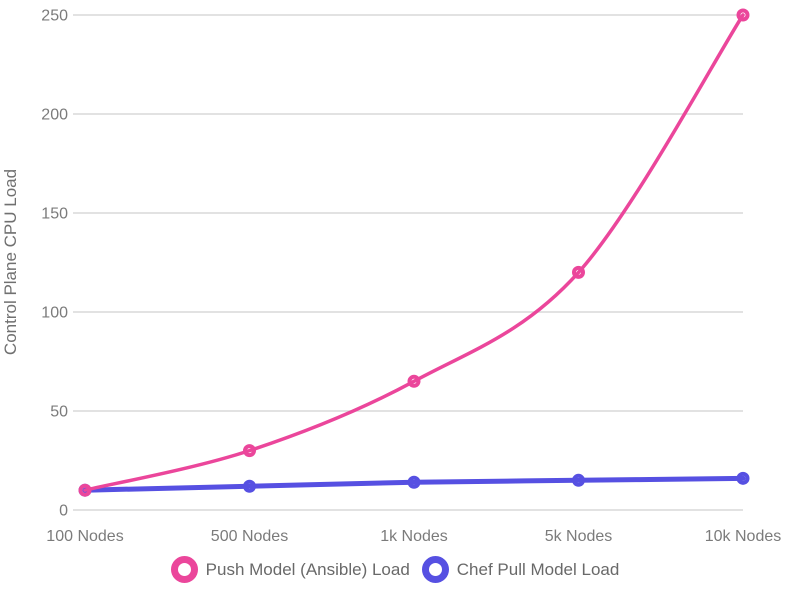 The image size is (790, 600). Describe the element at coordinates (435, 569) in the screenshot. I see `chef-pull-legend-ring-icon` at that location.